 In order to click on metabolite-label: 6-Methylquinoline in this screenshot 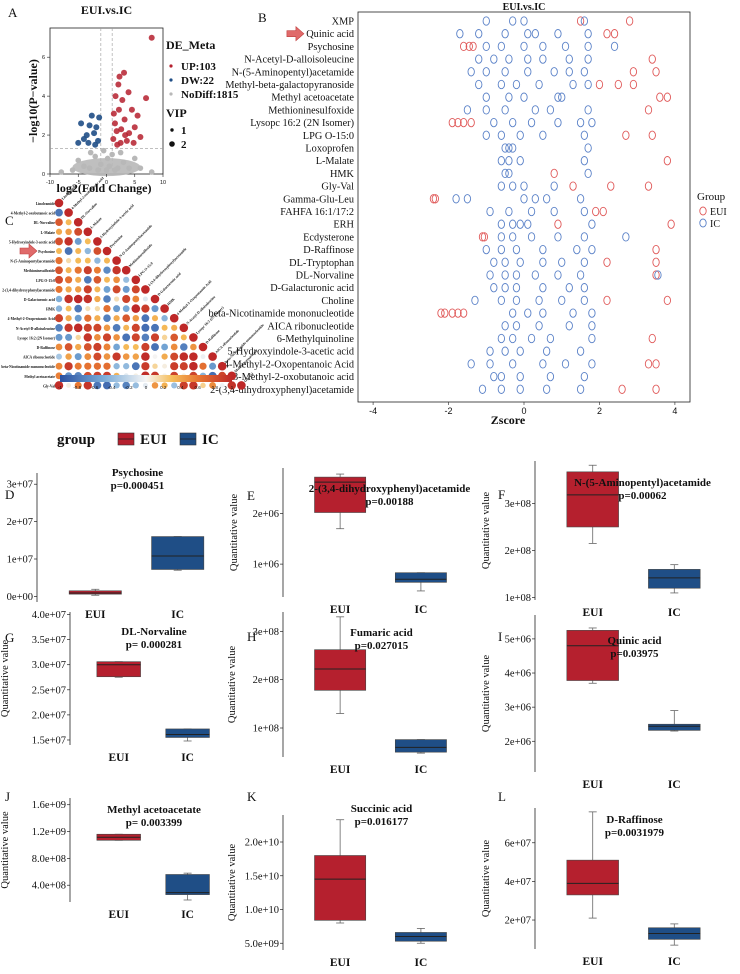, I will do `click(316, 339)`.